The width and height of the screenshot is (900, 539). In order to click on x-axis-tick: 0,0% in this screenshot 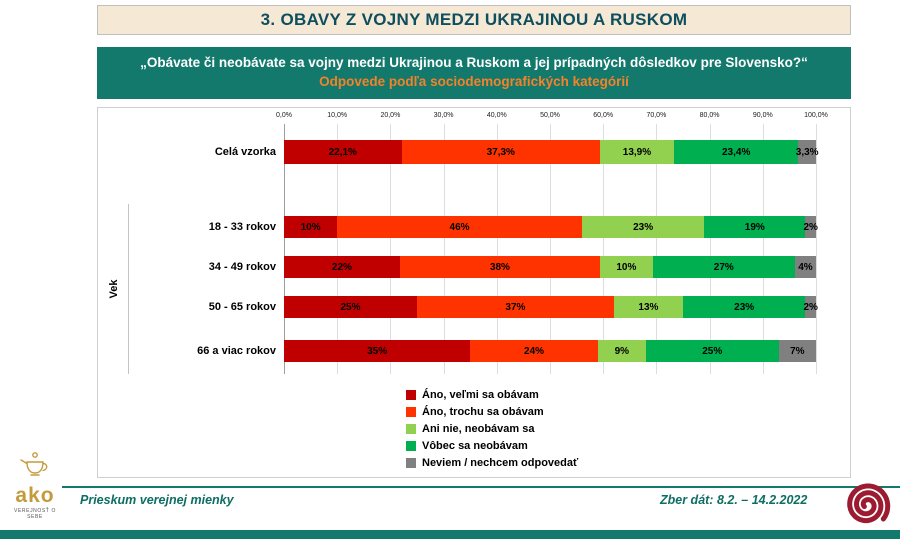, I will do `click(284, 115)`.